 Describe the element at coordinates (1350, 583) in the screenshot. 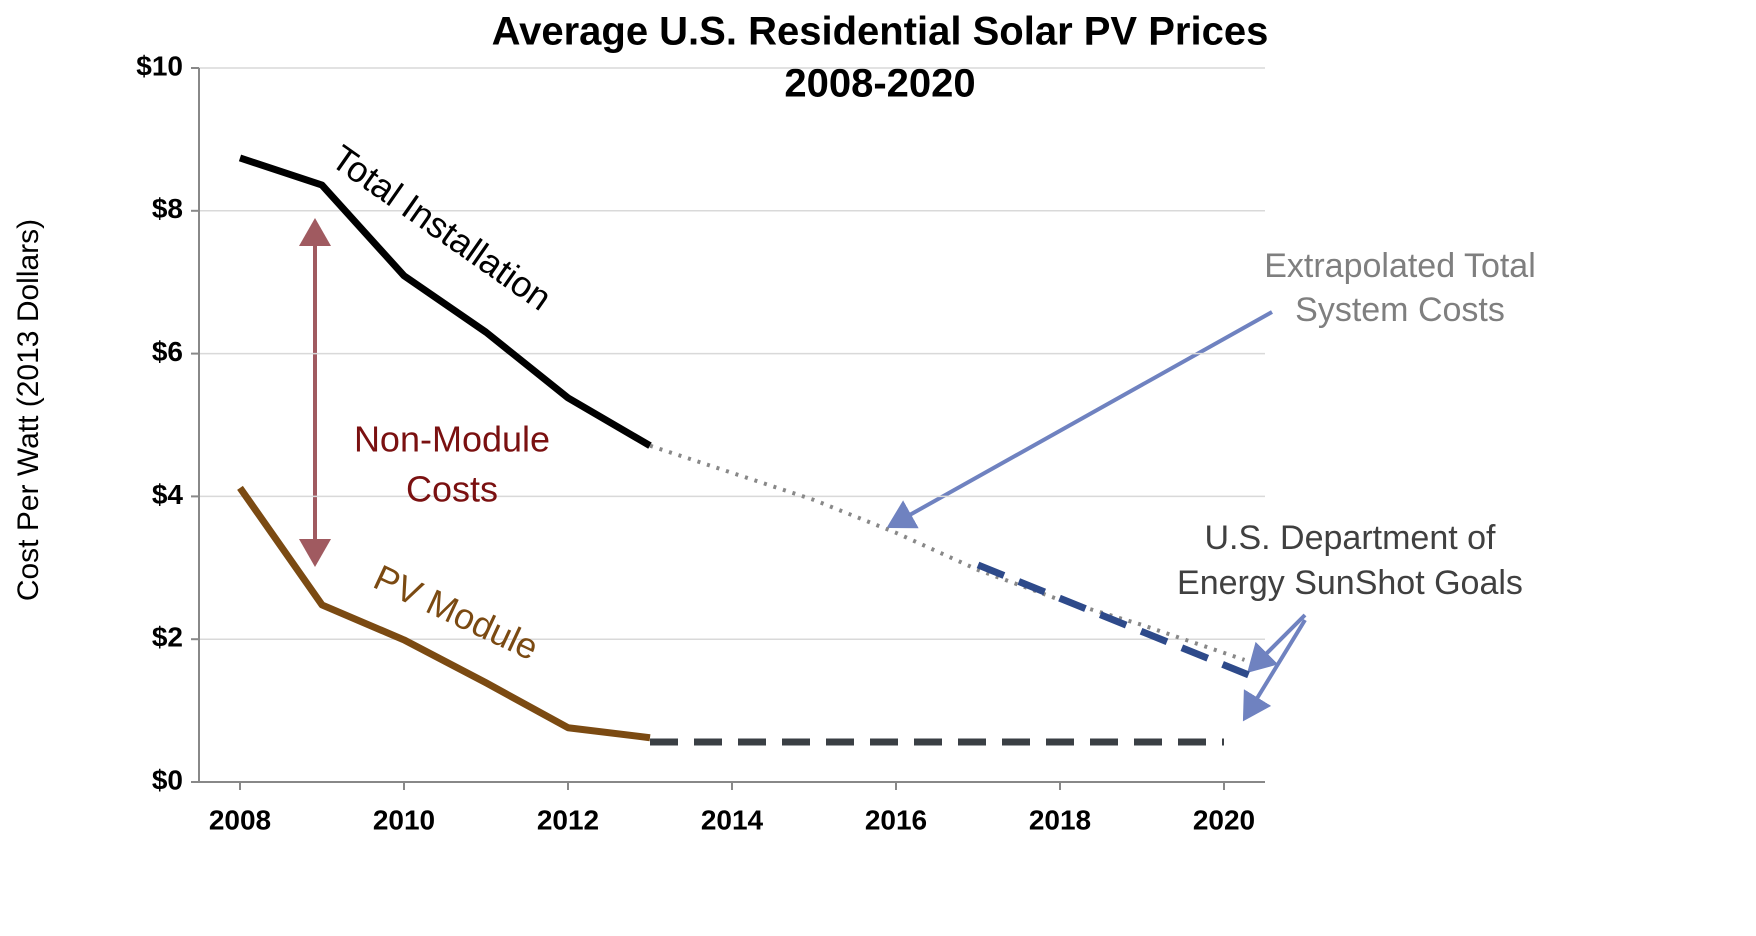

I see `annotation: Energy SunShot Goals` at that location.